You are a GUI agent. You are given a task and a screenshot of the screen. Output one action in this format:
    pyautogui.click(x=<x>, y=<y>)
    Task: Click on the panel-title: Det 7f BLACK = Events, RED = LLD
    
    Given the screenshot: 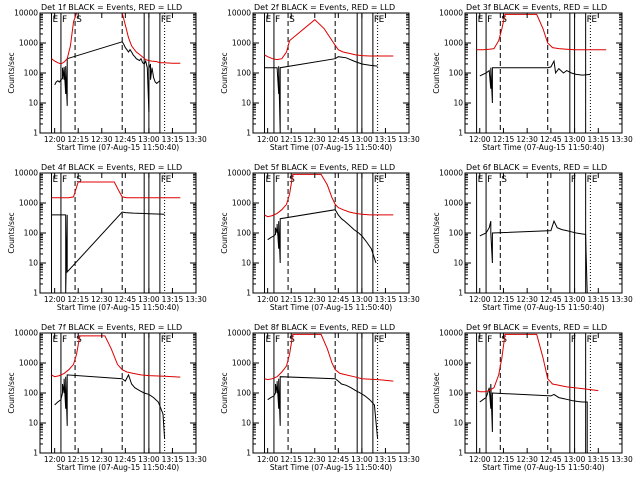 What is the action you would take?
    pyautogui.click(x=111, y=327)
    